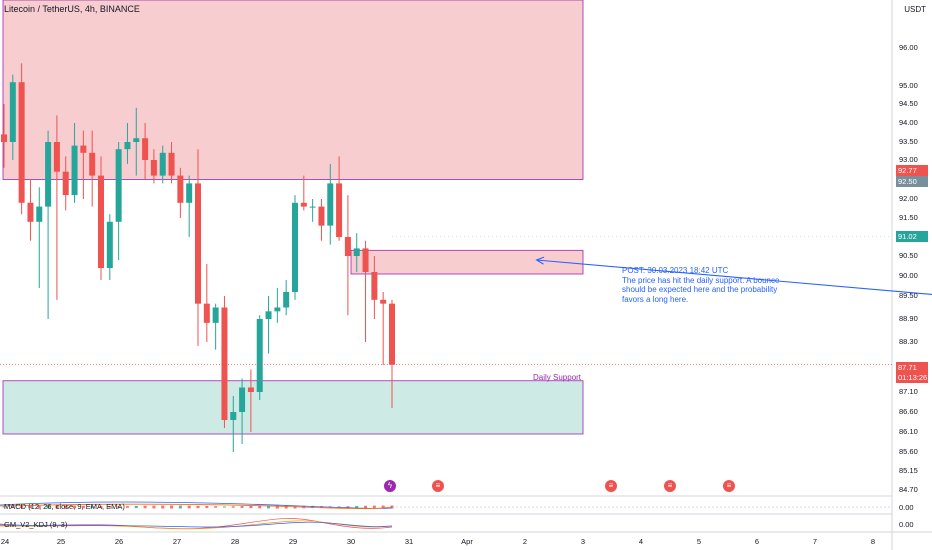  What do you see at coordinates (235, 541) in the screenshot?
I see `x-tick-label: 28` at bounding box center [235, 541].